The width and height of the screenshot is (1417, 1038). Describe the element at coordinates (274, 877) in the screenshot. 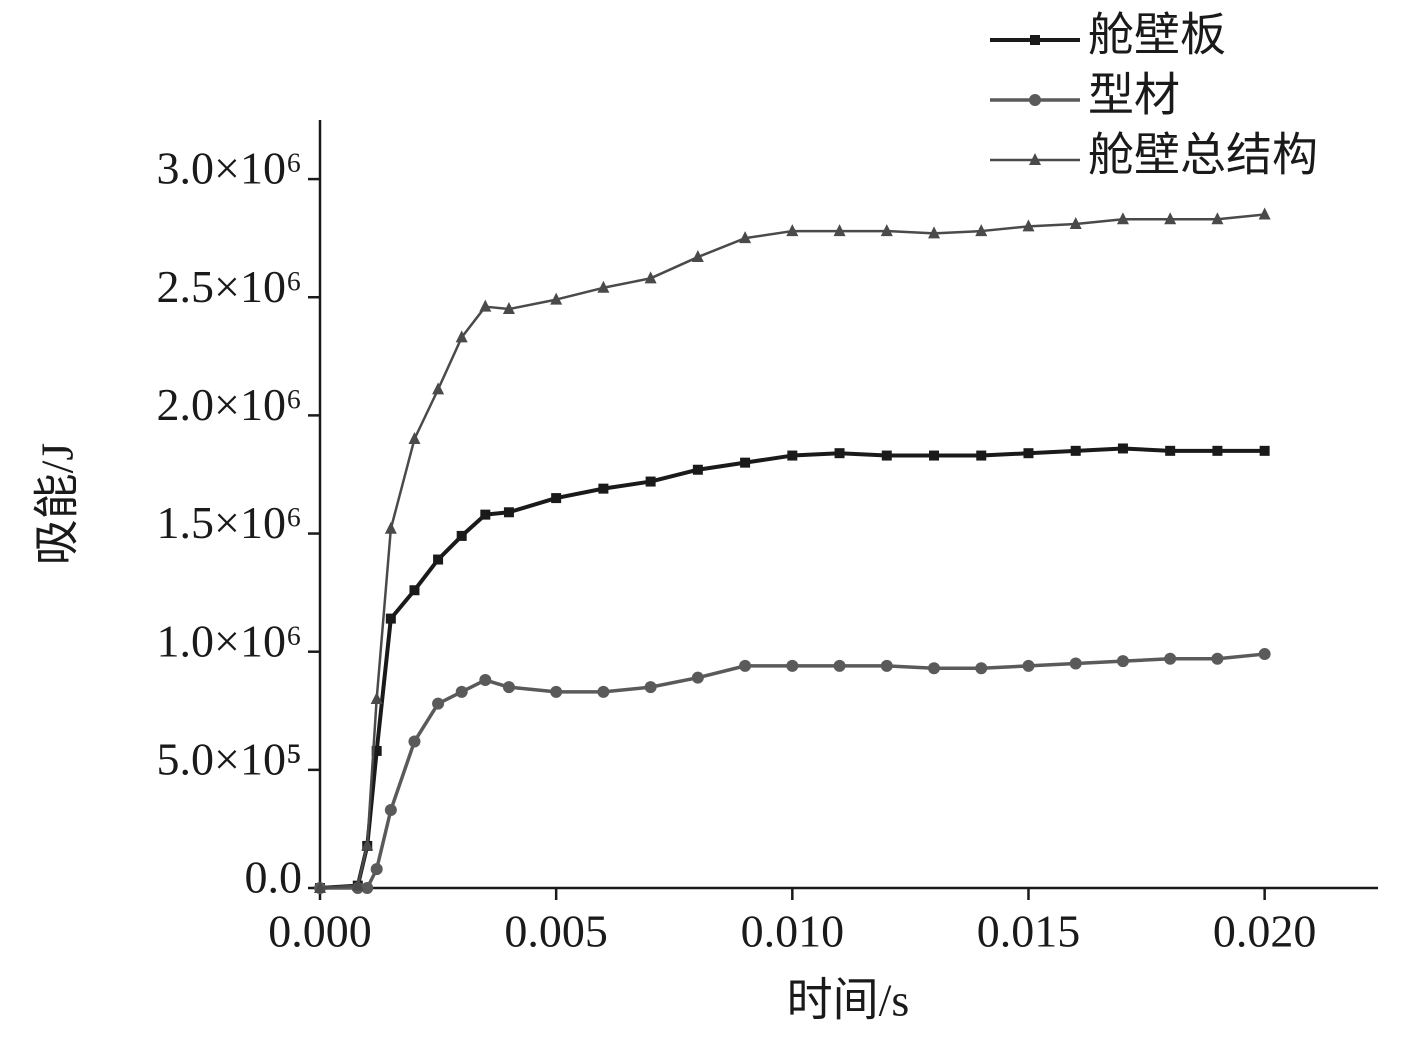

I see `y-tick-label: 0.0` at that location.